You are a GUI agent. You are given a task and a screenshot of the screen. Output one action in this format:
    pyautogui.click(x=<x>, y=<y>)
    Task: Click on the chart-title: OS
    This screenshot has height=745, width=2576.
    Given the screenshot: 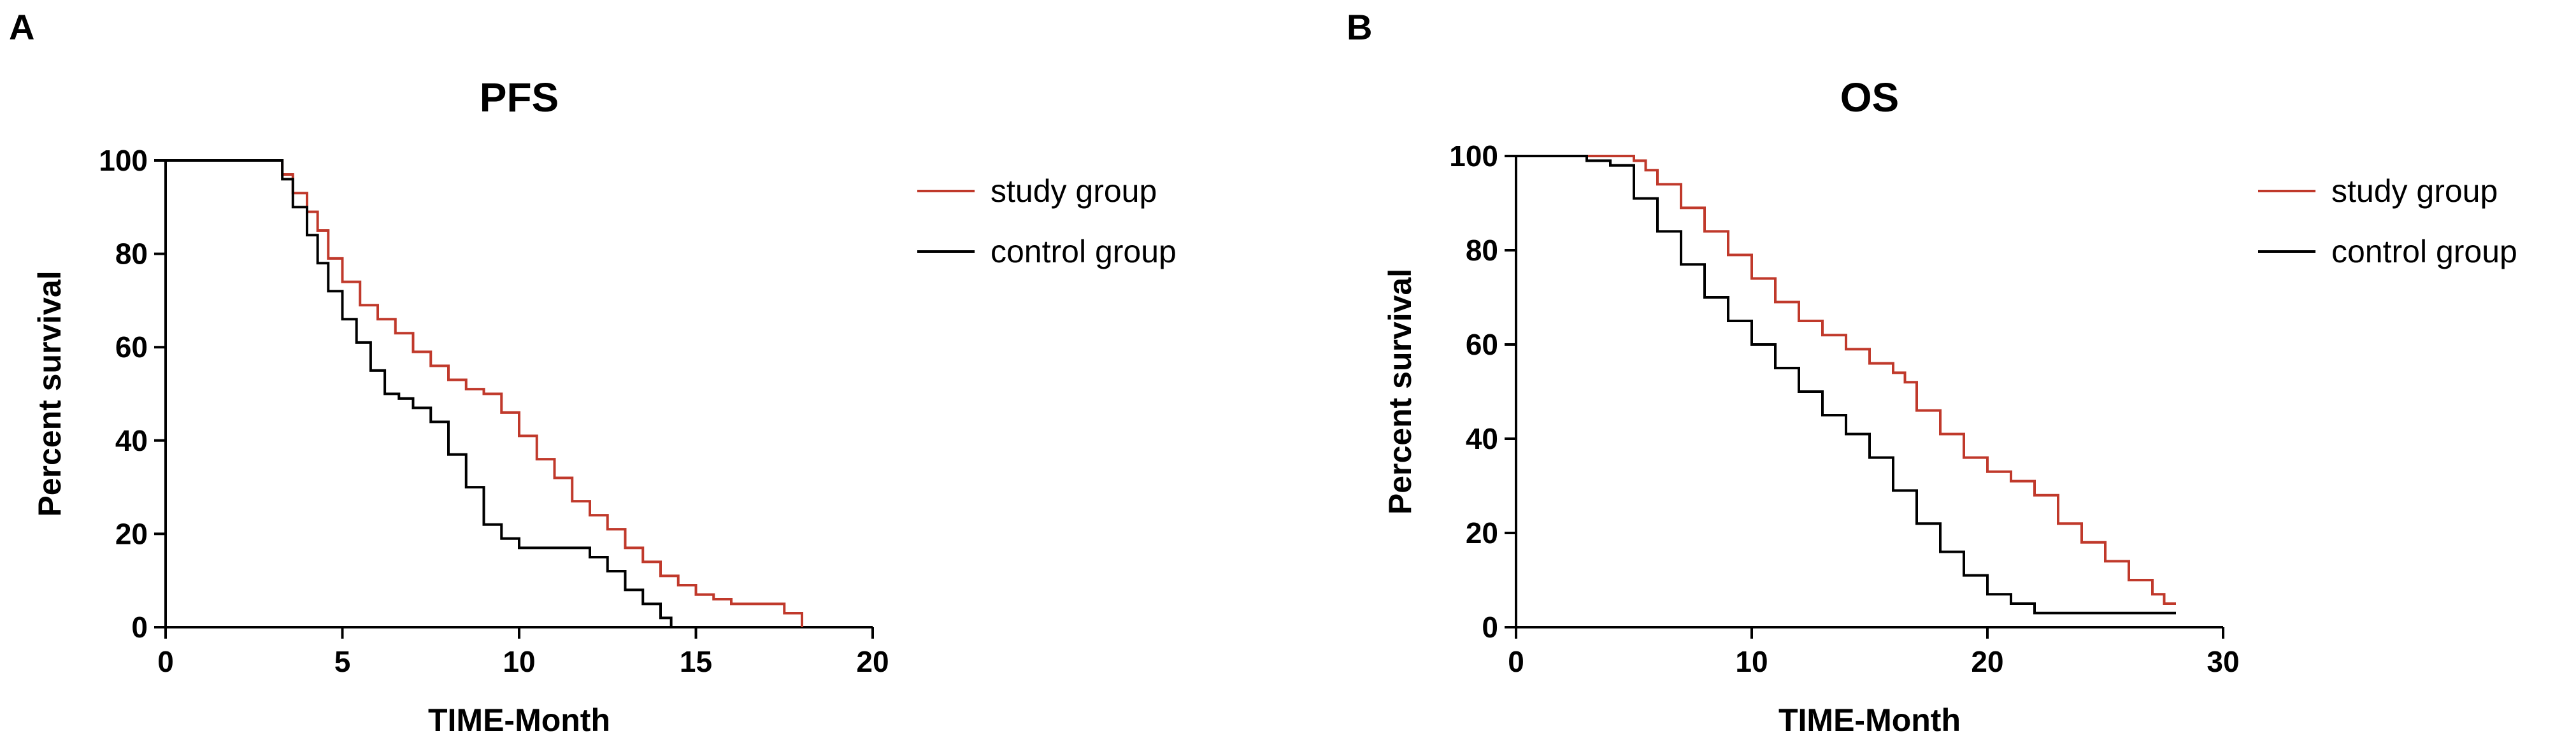 What is the action you would take?
    pyautogui.click(x=1870, y=97)
    